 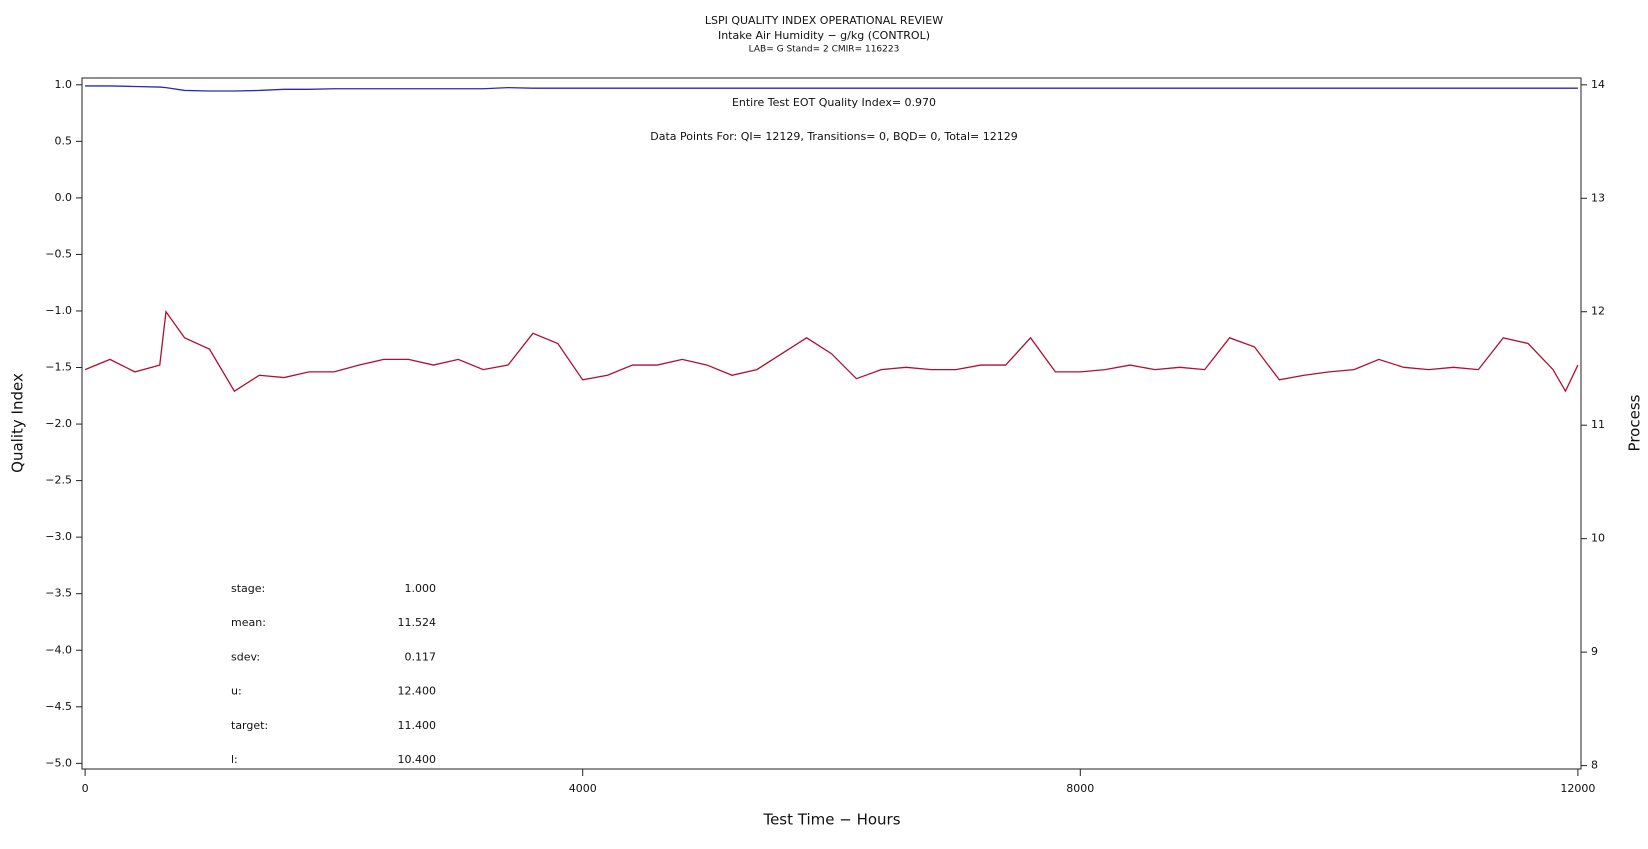 What do you see at coordinates (417, 691) in the screenshot?
I see `stat-value: 12.400` at bounding box center [417, 691].